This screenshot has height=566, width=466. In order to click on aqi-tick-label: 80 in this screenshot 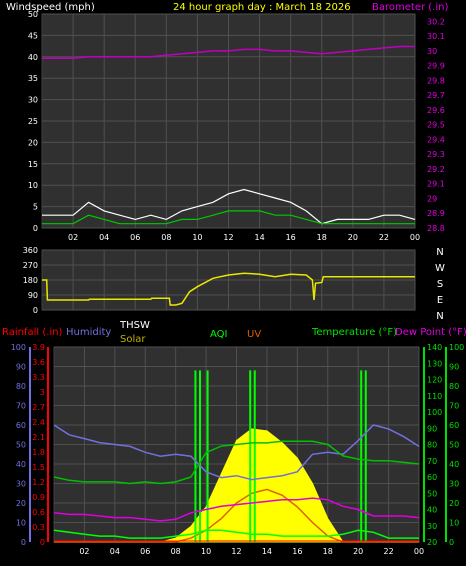, I will do `click(454, 386)`.